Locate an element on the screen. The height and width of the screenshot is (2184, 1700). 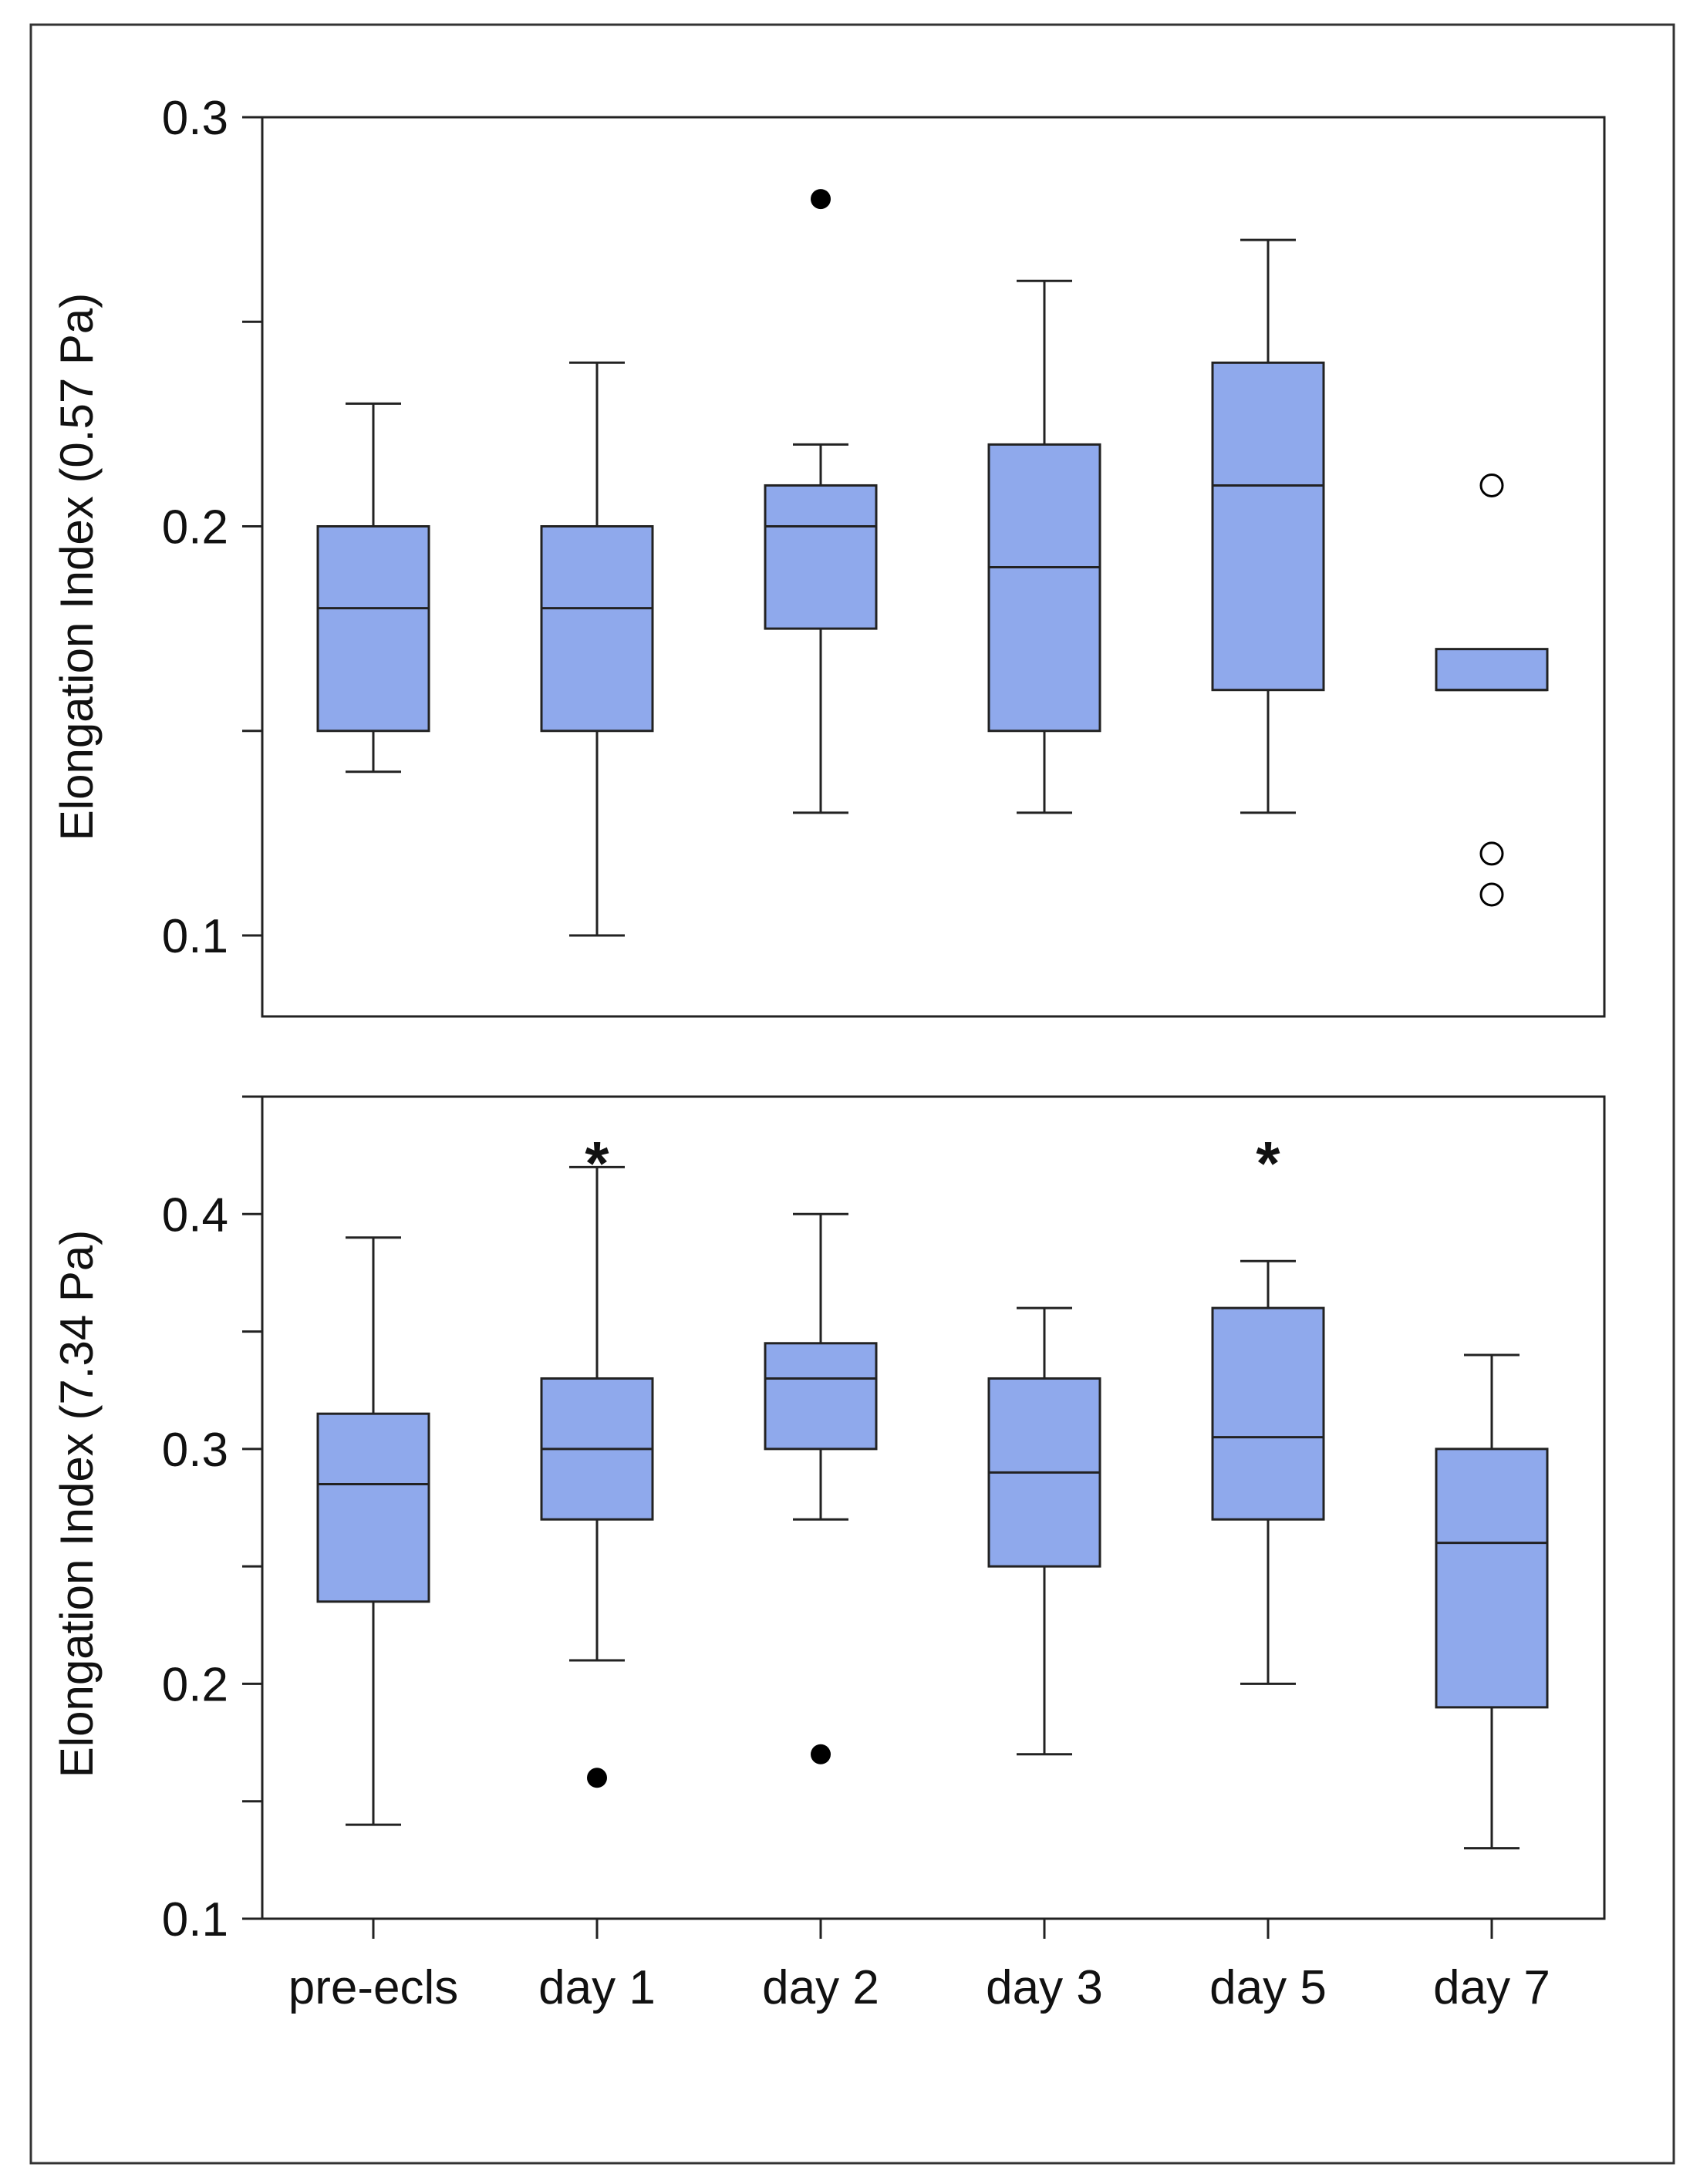
y-tick-label: 0.4 is located at coordinates (195, 1215).